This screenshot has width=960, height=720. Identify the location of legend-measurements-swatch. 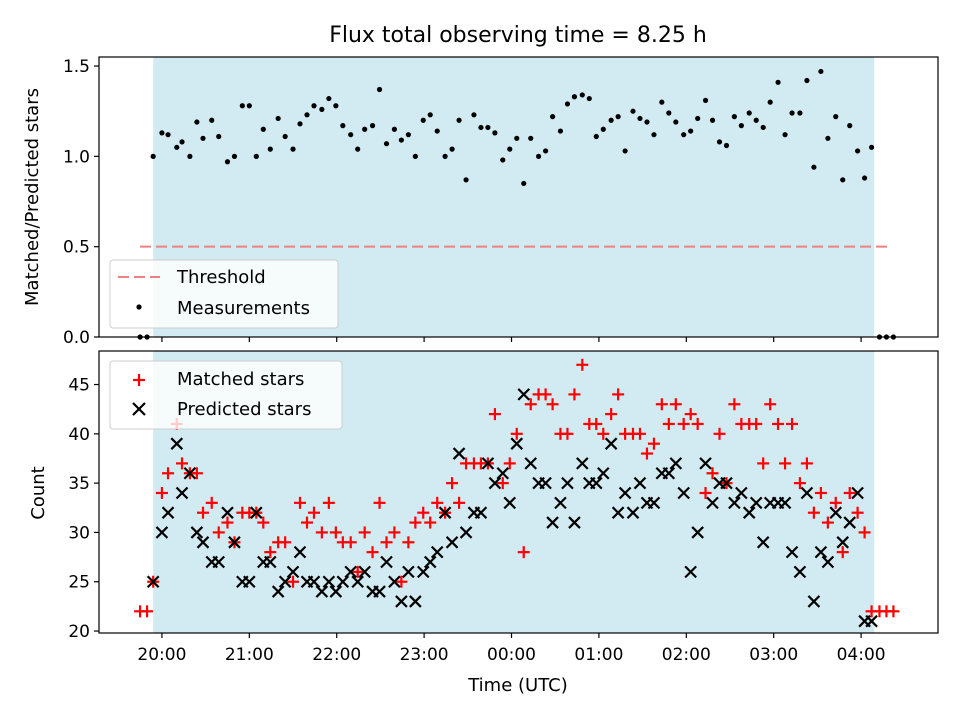
(139, 307).